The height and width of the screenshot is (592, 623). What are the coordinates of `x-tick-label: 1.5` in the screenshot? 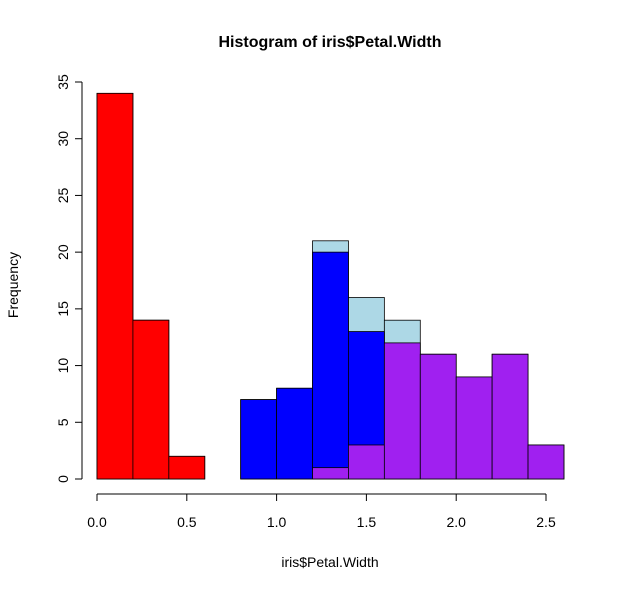 It's located at (367, 522).